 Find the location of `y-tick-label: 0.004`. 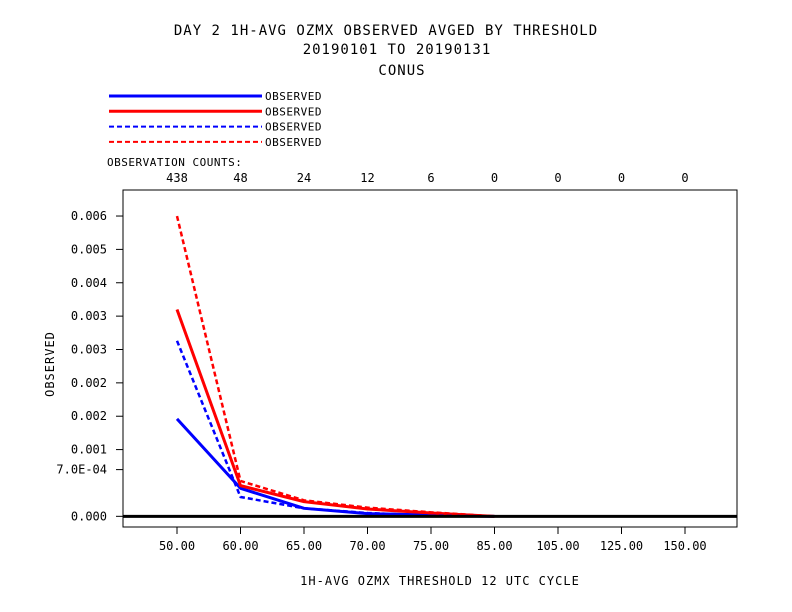

y-tick-label: 0.004 is located at coordinates (89, 283).